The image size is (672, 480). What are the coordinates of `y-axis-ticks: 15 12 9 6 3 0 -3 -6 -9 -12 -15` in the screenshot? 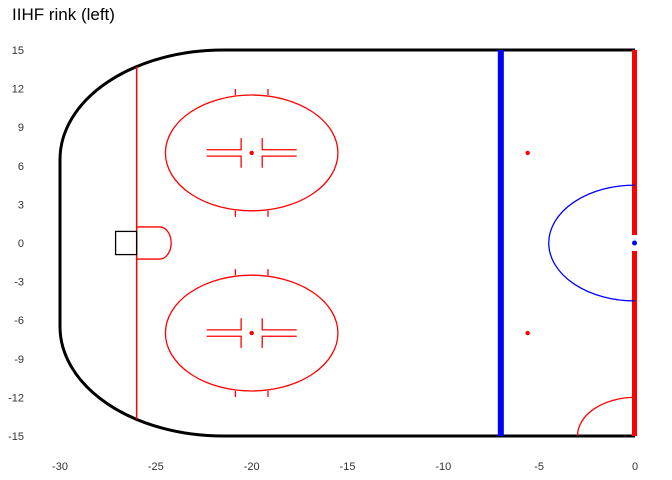 It's located at (16, 244).